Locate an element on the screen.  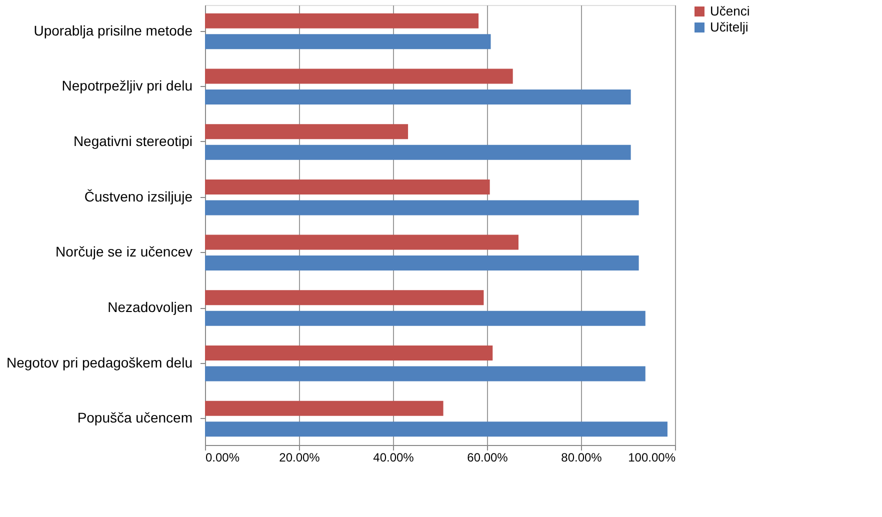
x-tick-label: 40.00% is located at coordinates (393, 457).